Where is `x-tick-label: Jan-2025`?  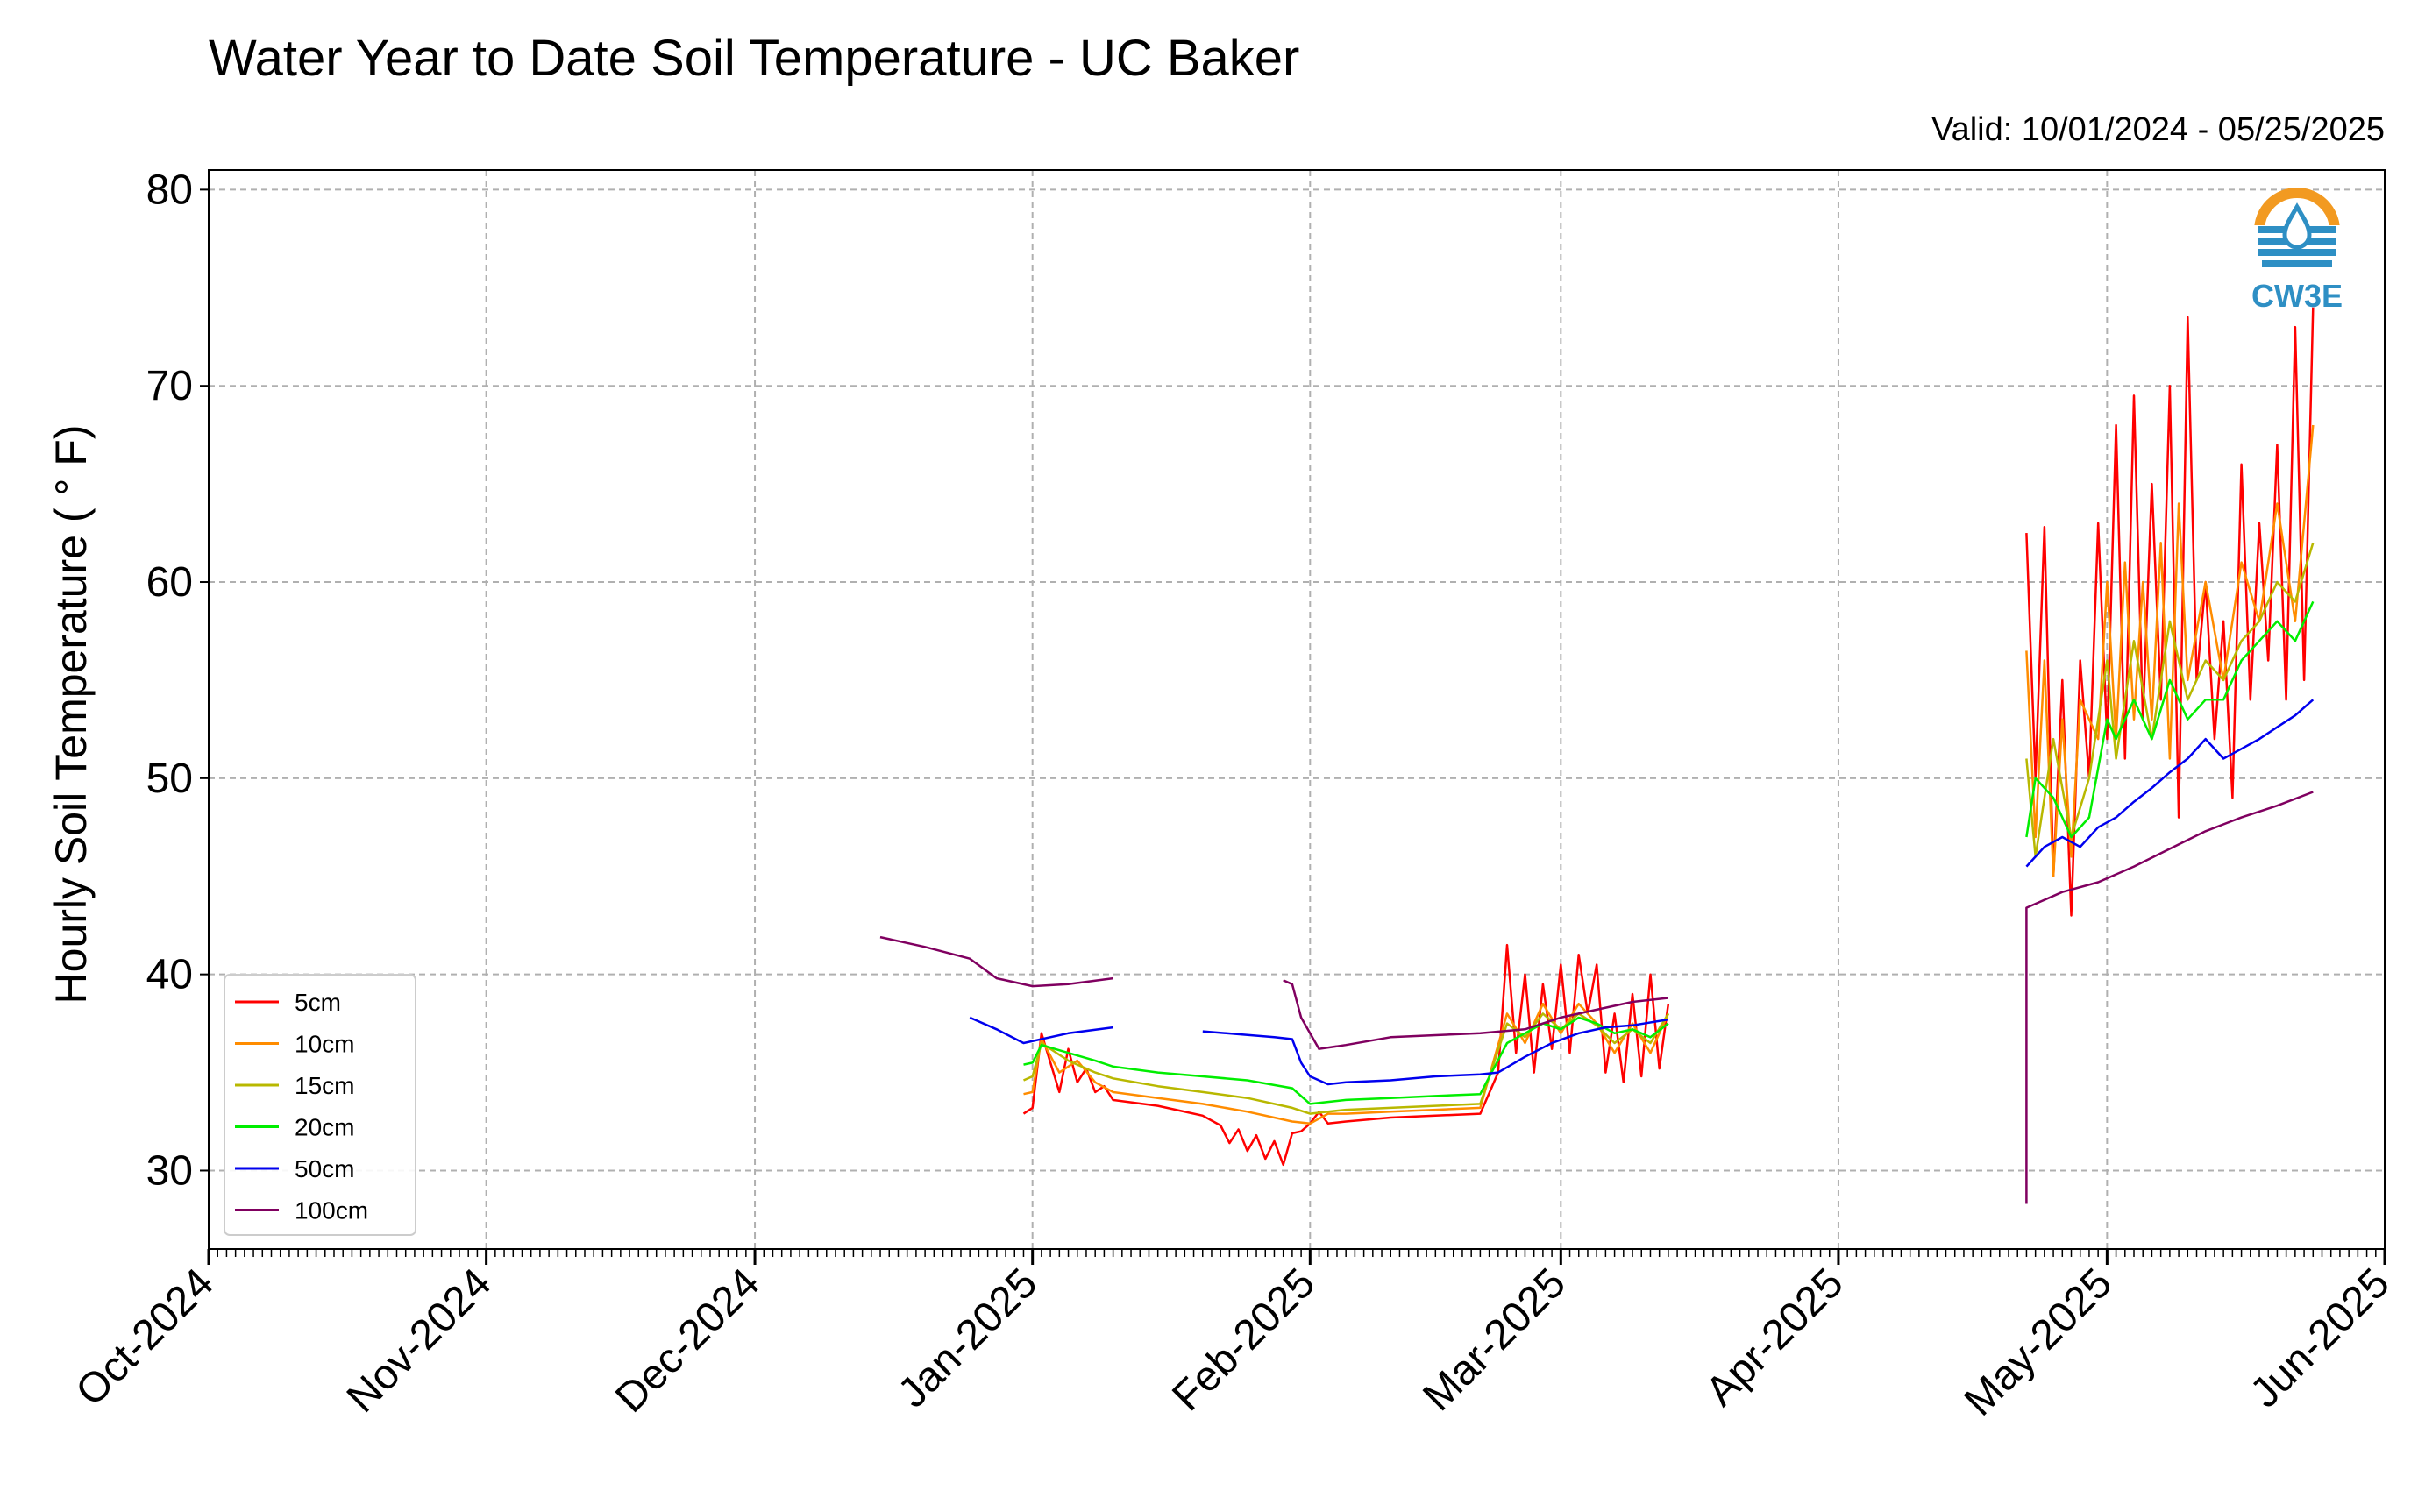
x-tick-label: Jan-2025 is located at coordinates (967, 1338).